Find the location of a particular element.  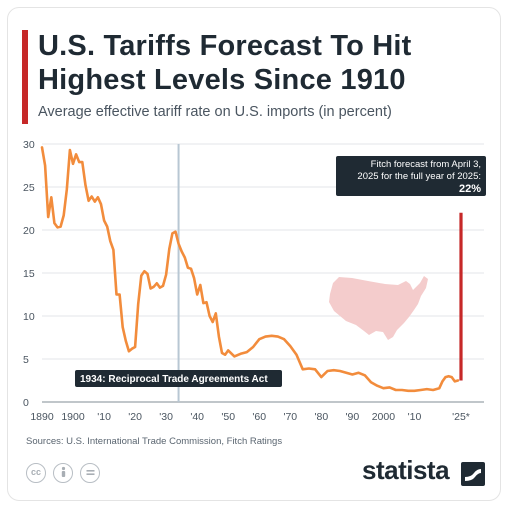

data-point-1930 is located at coordinates (166, 274).